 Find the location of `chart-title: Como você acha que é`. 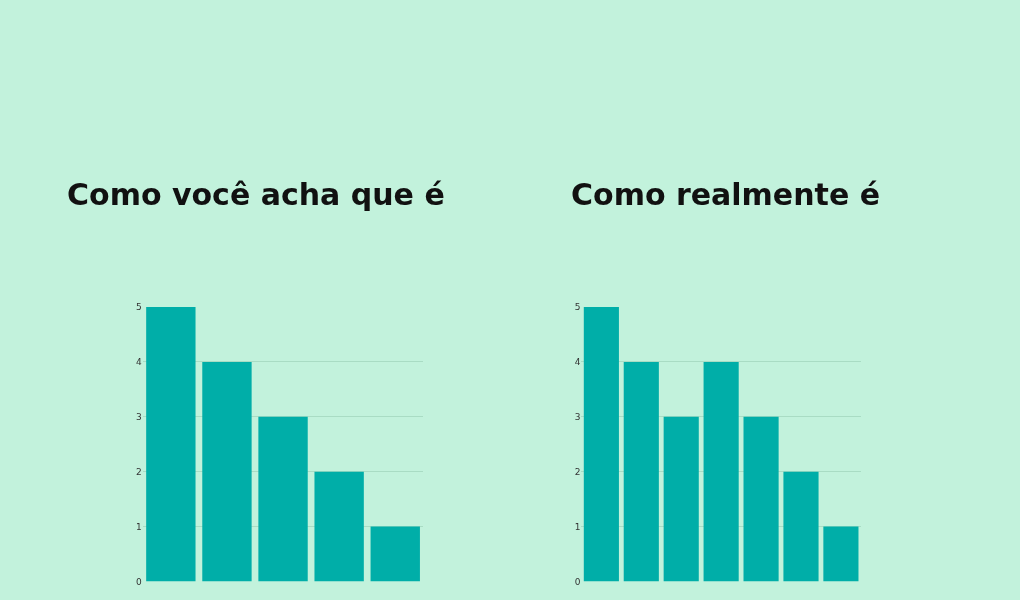

chart-title: Como você acha que é is located at coordinates (256, 194).